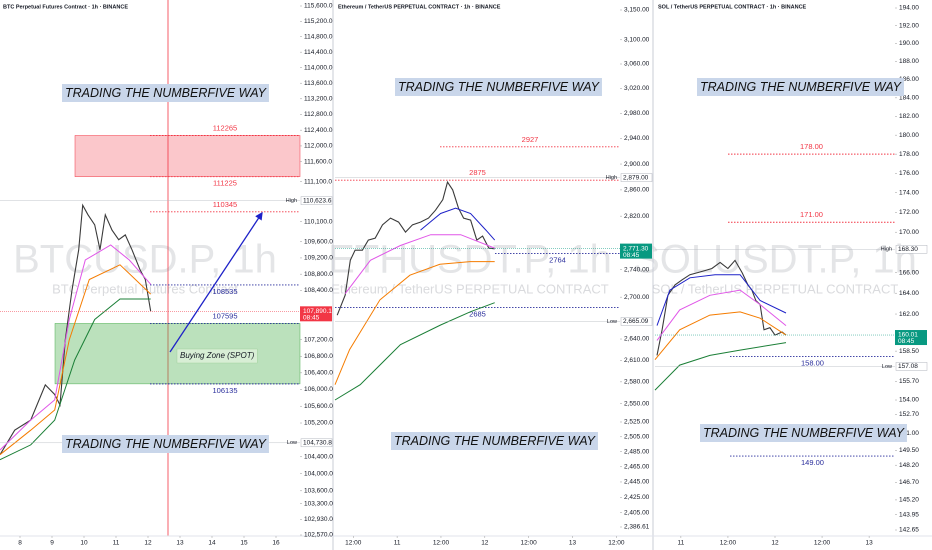 The width and height of the screenshot is (932, 550). Describe the element at coordinates (909, 500) in the screenshot. I see `y-tick-label: 145.20` at that location.